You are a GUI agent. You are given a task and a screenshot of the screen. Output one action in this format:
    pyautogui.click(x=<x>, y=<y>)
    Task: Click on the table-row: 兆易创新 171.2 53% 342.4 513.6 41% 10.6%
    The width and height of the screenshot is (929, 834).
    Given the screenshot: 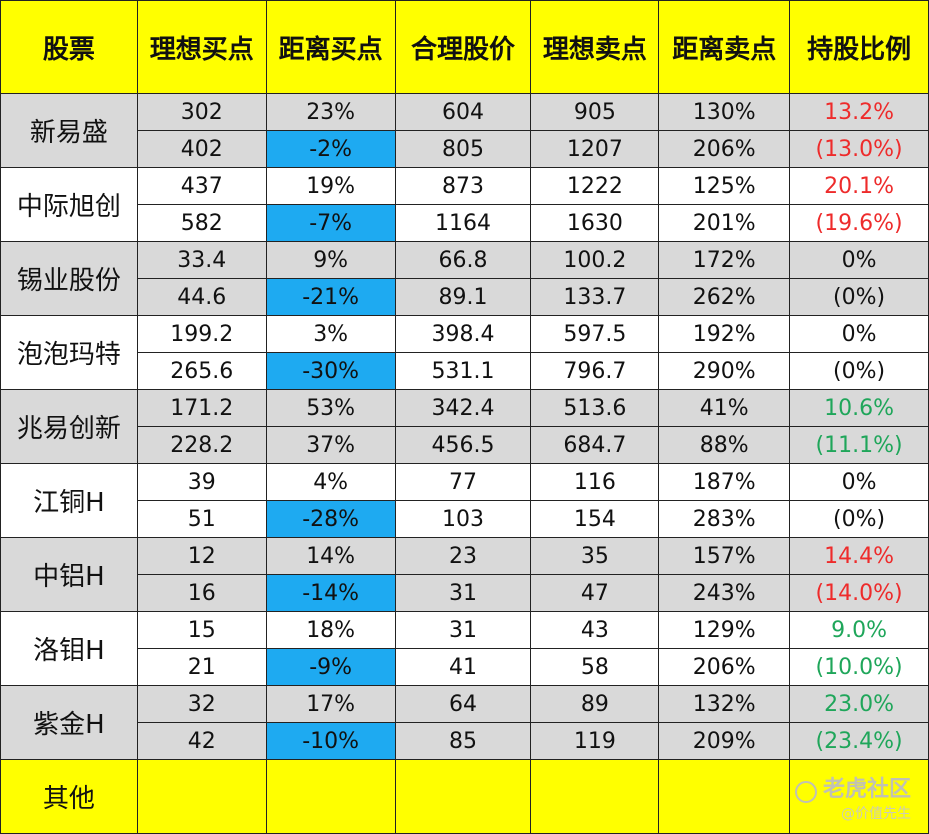 What is the action you would take?
    pyautogui.click(x=464, y=426)
    